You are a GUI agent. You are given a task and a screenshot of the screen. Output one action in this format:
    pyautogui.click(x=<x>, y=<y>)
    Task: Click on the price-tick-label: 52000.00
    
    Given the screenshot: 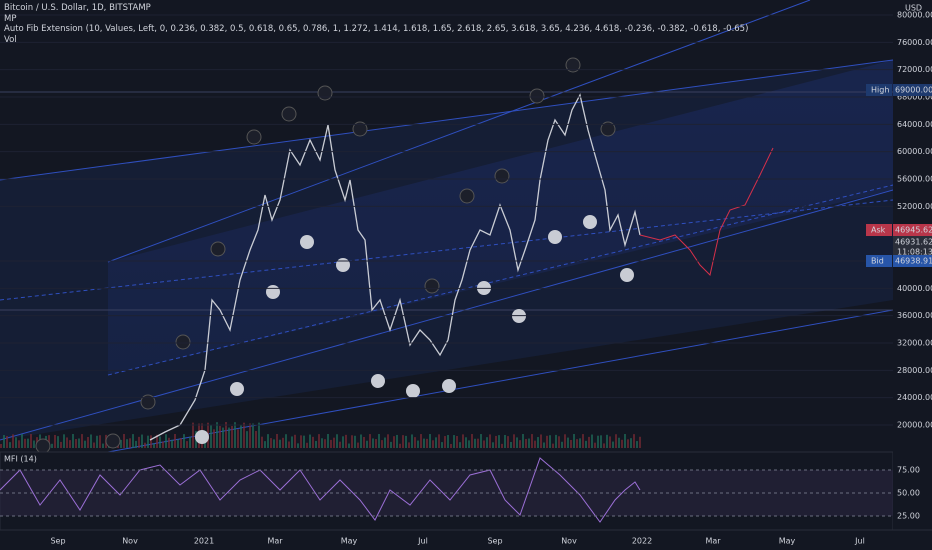 What is the action you would take?
    pyautogui.click(x=914, y=206)
    